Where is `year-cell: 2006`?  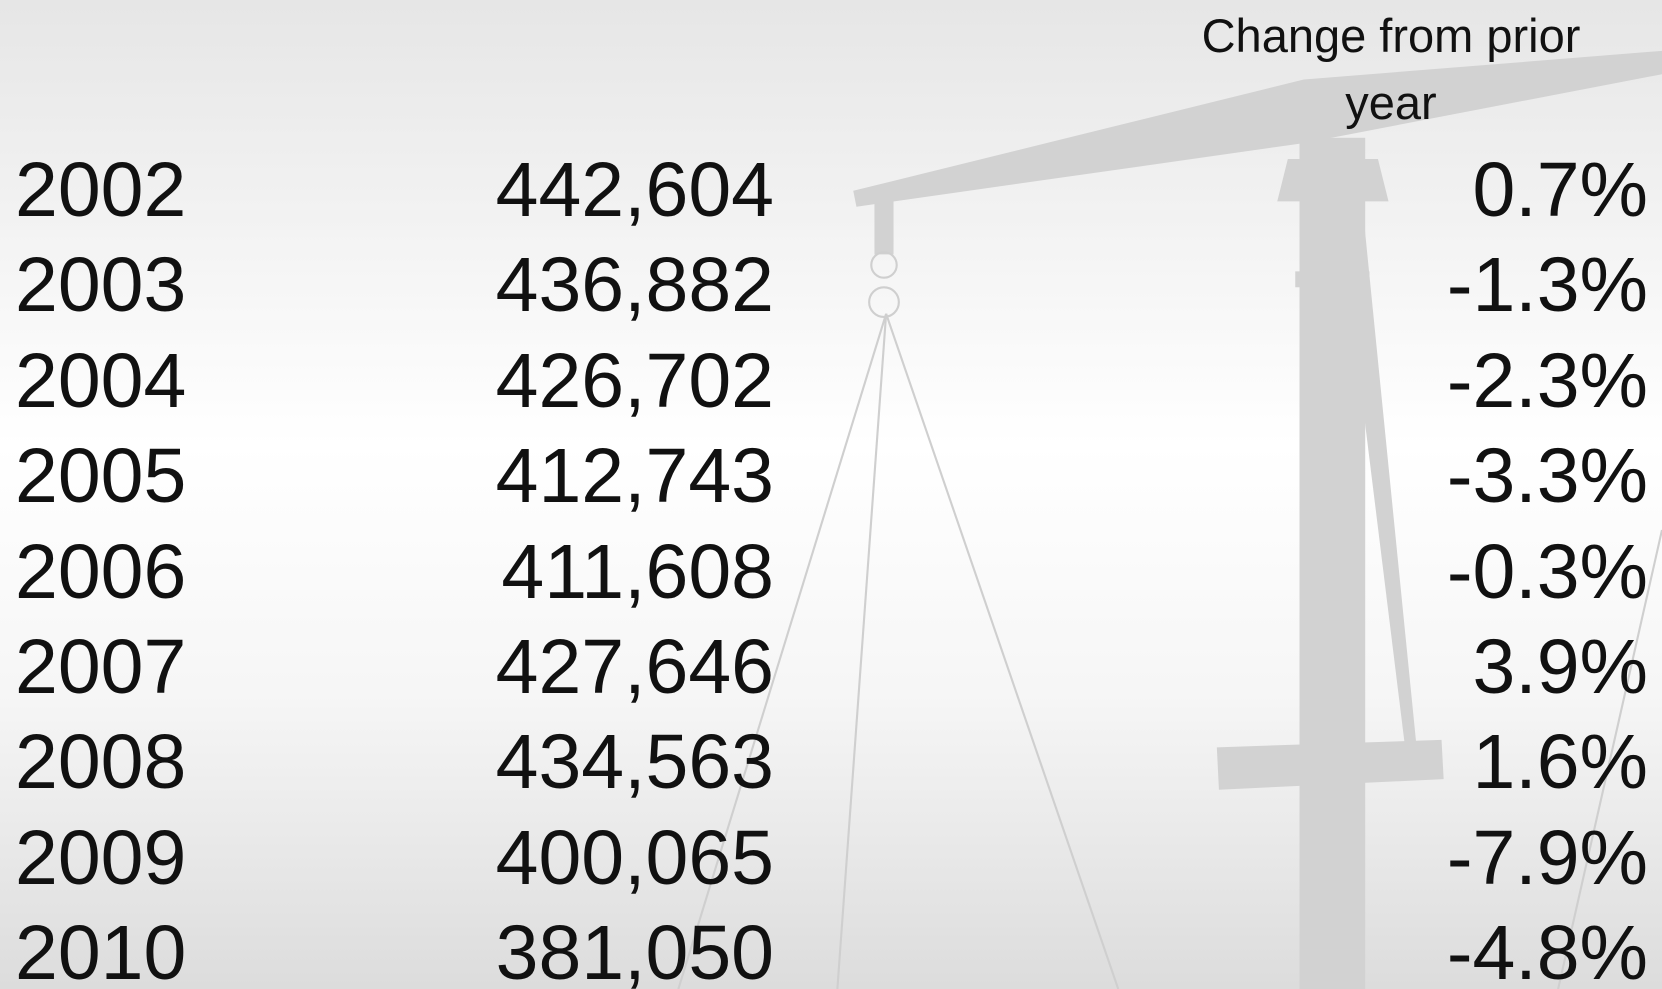
year-cell: 2006 is located at coordinates (101, 571).